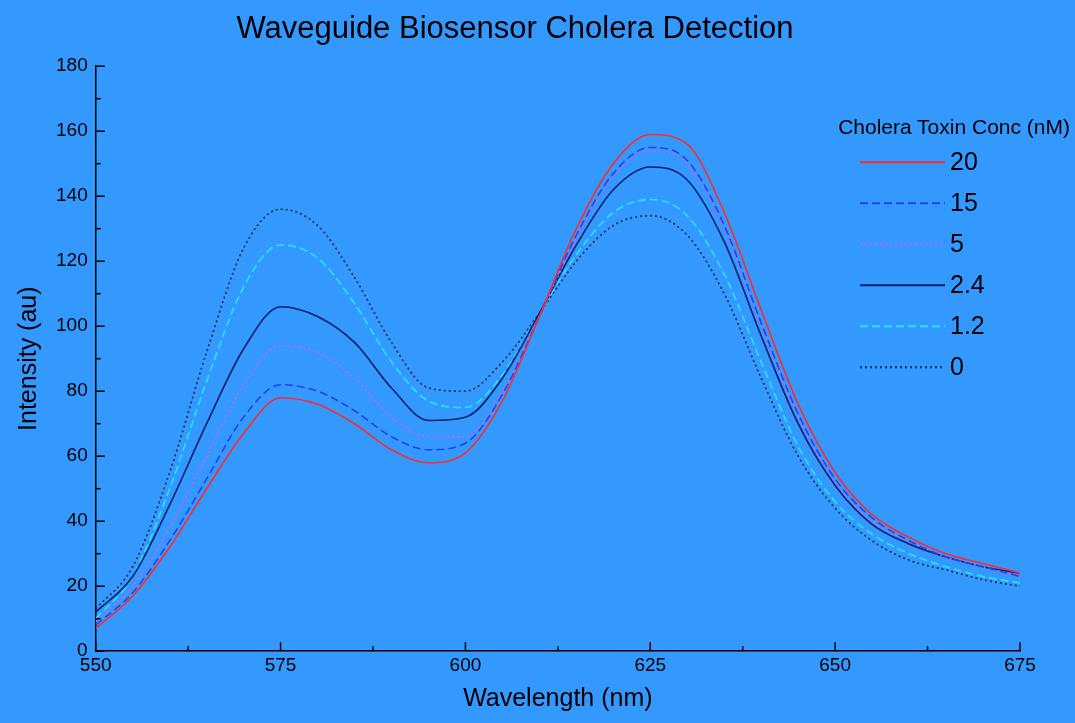 The width and height of the screenshot is (1075, 723). What do you see at coordinates (964, 202) in the screenshot?
I see `legend-label: 15` at bounding box center [964, 202].